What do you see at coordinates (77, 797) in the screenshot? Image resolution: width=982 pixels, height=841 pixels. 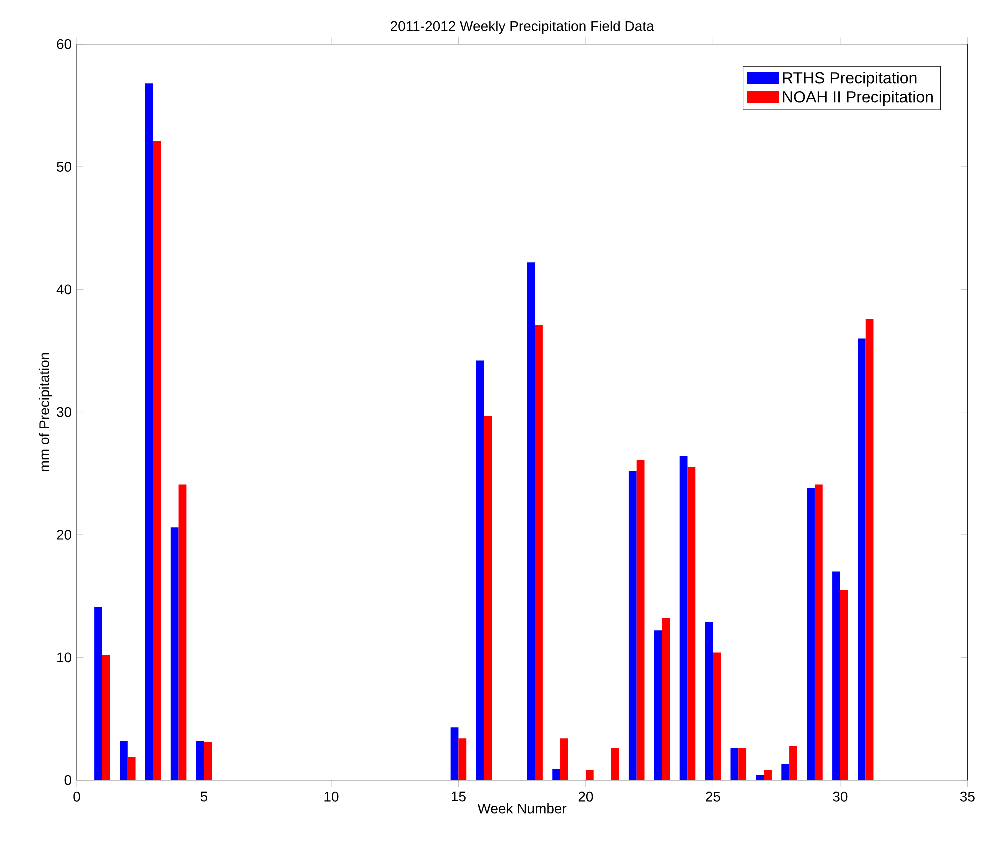 I see `x-tick-label: 0` at bounding box center [77, 797].